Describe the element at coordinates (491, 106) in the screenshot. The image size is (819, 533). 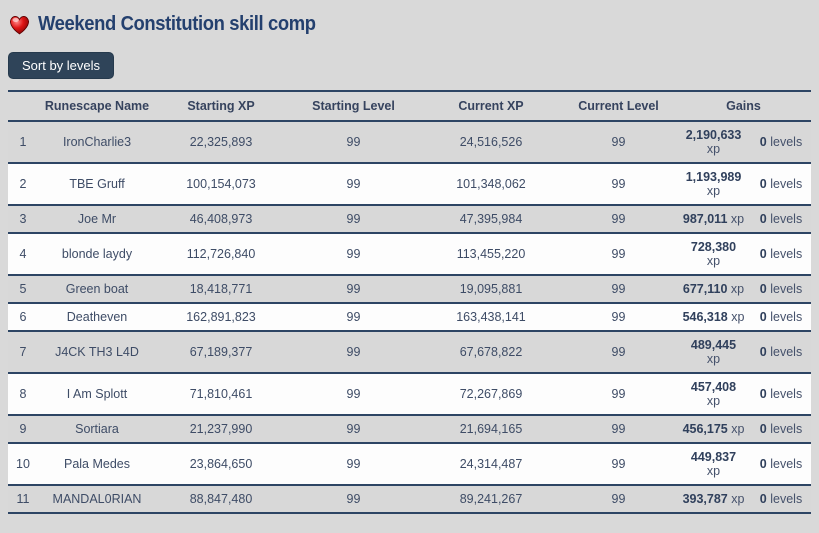
I see `column-header-current-xp: Current XP` at that location.